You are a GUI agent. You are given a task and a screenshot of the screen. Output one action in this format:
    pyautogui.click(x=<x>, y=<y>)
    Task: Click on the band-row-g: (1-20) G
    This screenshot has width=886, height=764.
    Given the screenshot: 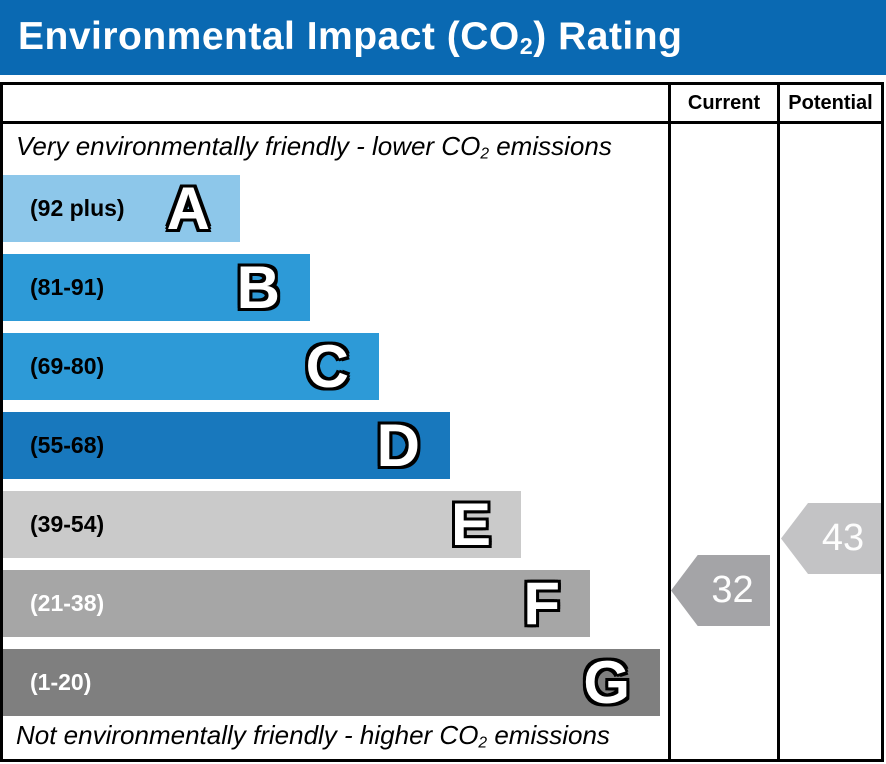 What is the action you would take?
    pyautogui.click(x=331, y=682)
    